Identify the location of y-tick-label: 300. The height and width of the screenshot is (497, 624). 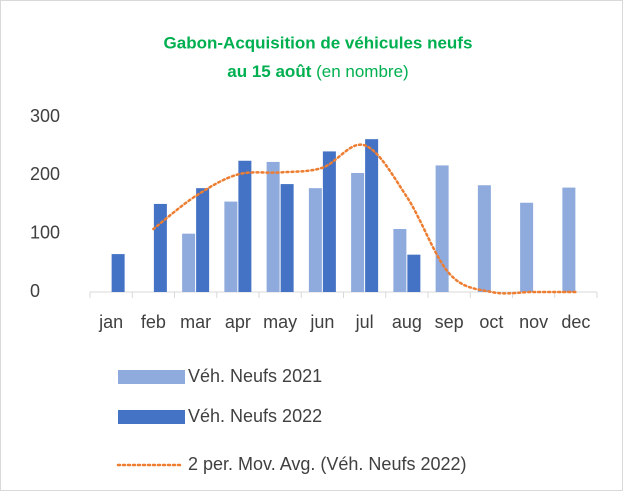
(45, 116).